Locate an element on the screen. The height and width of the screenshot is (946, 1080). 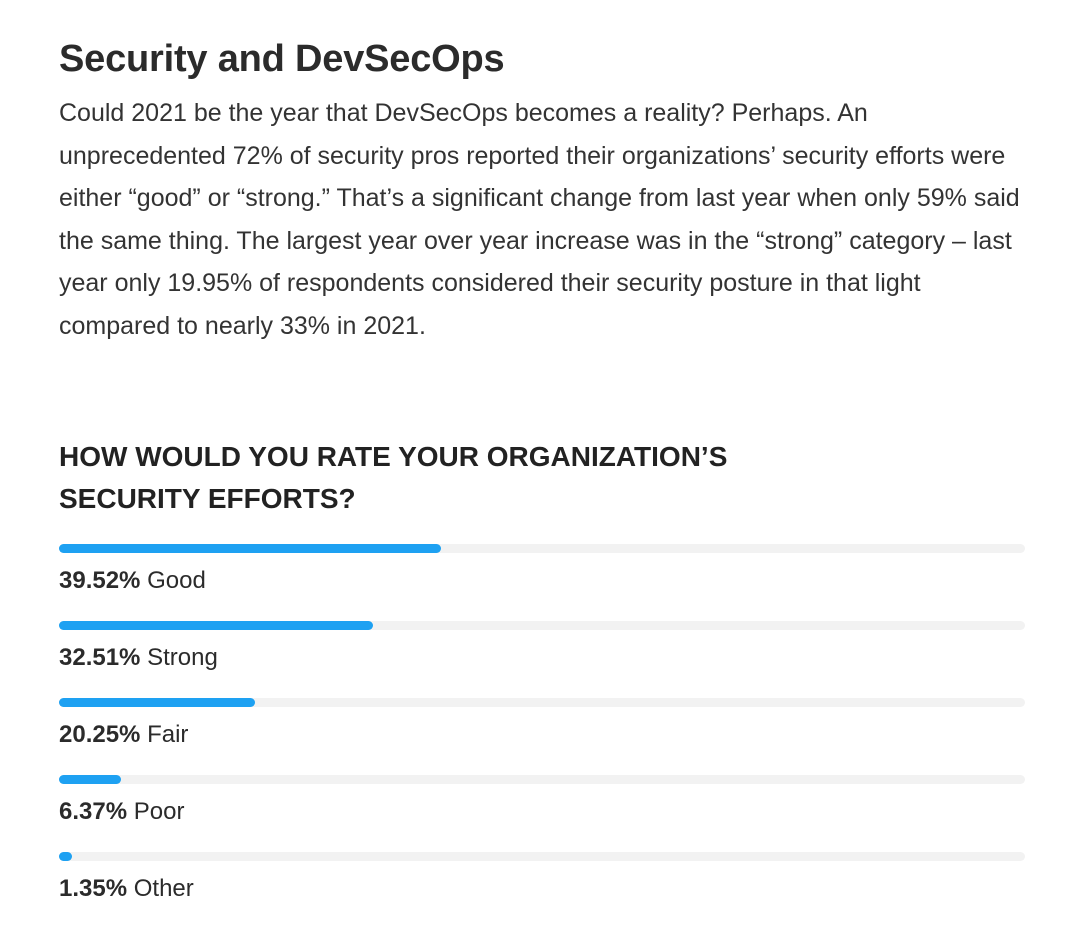
bar-category-poor: Poor is located at coordinates (159, 811).